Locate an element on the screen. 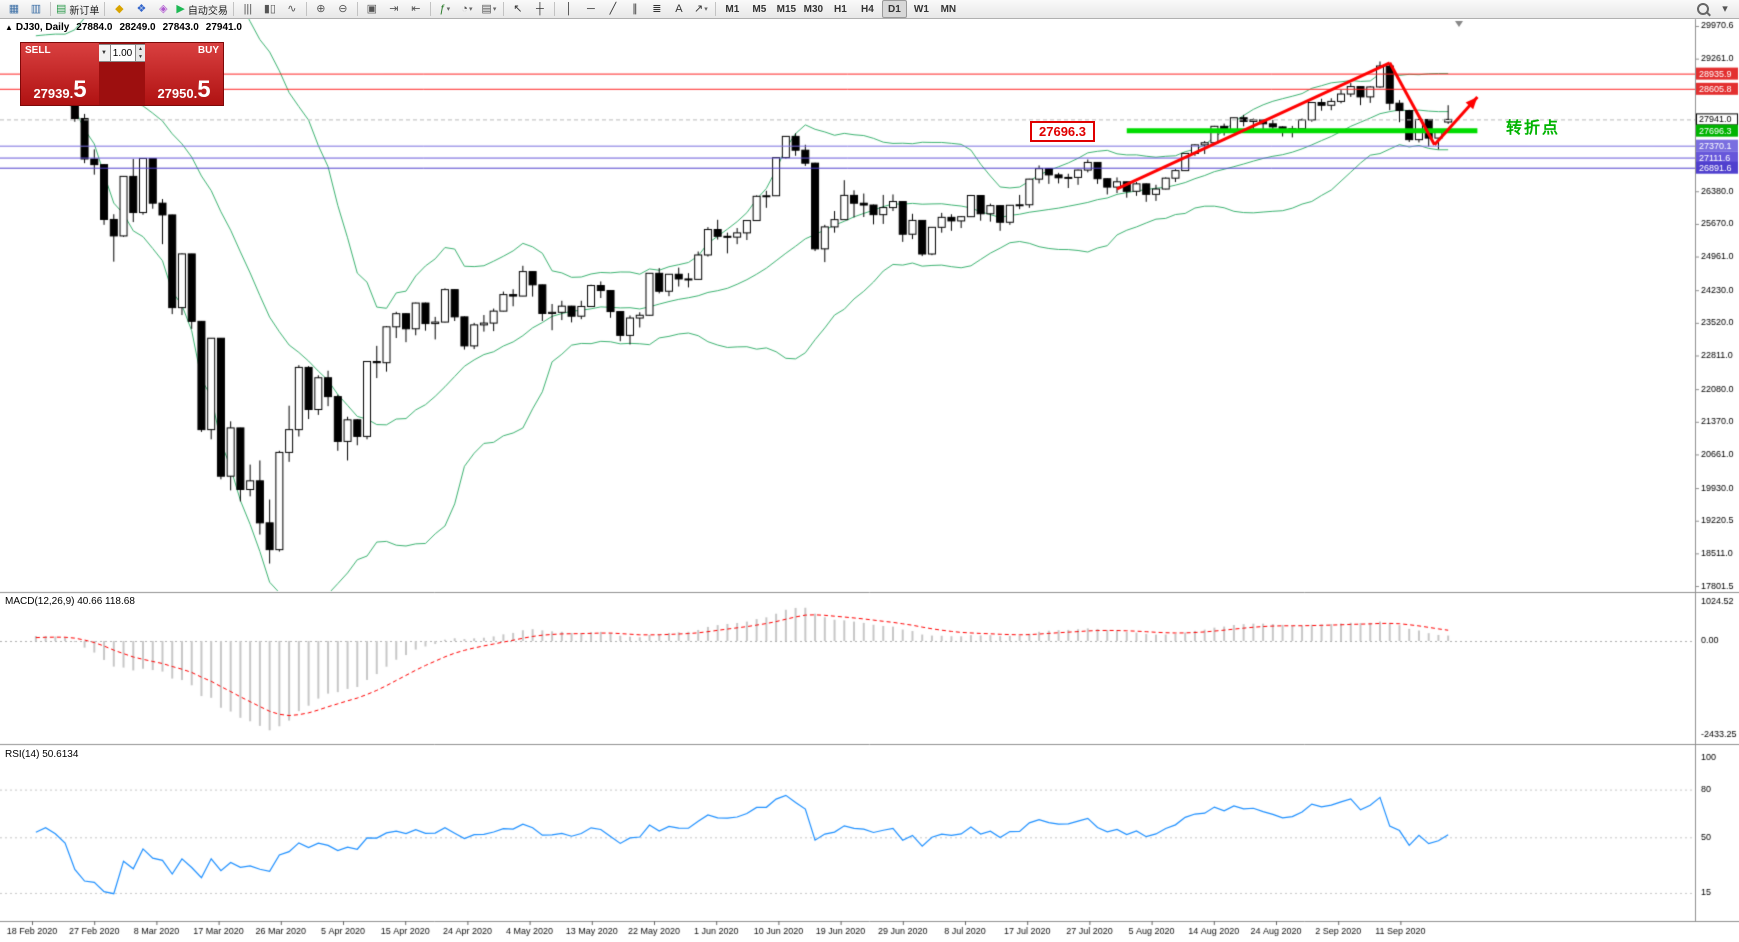 This screenshot has height=942, width=1739. rsi-indicator-label: RSI(14) 50.6134 is located at coordinates (42, 754).